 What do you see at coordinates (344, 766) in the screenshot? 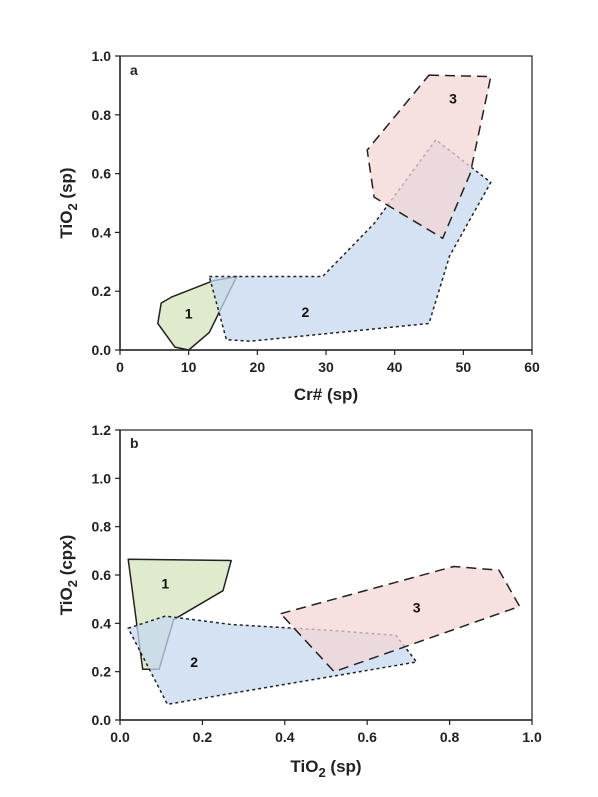
I see `panel-b-xlabel-suffix: (sp)` at bounding box center [344, 766].